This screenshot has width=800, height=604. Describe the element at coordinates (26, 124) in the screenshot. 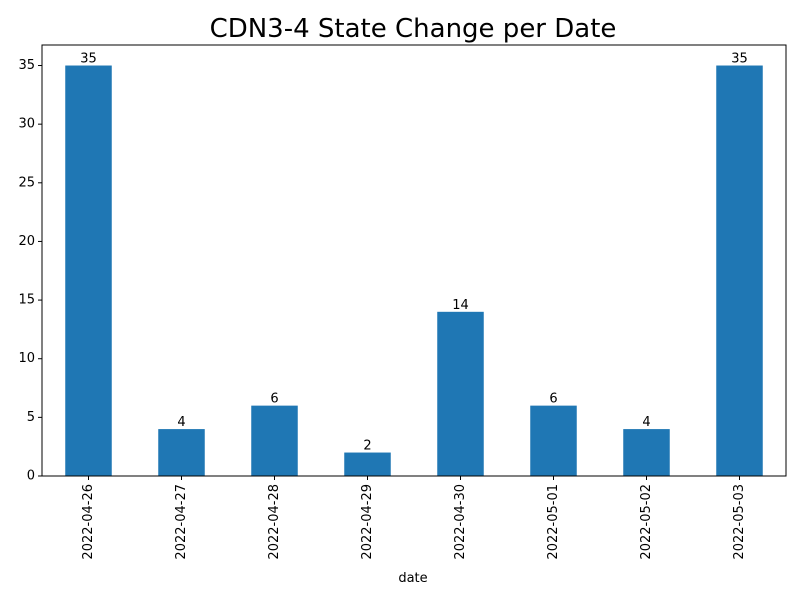

I see `y-tick-label: 30` at that location.